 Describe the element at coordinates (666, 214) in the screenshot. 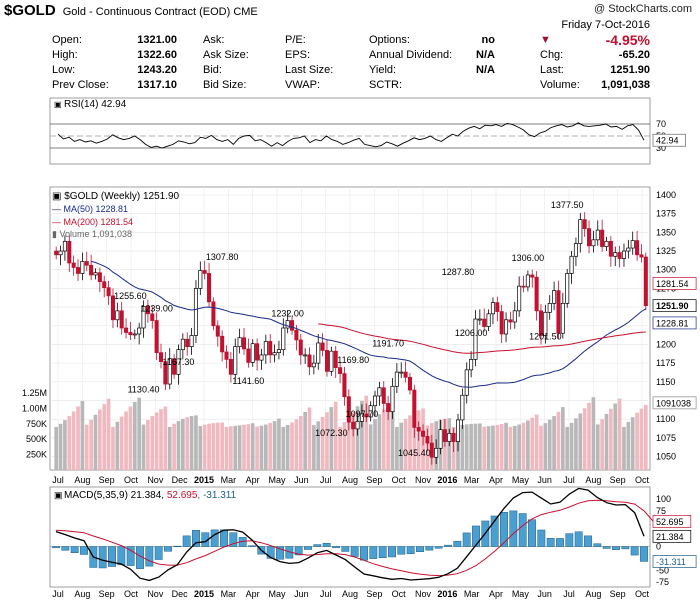

I see `price-tick: 1375` at that location.